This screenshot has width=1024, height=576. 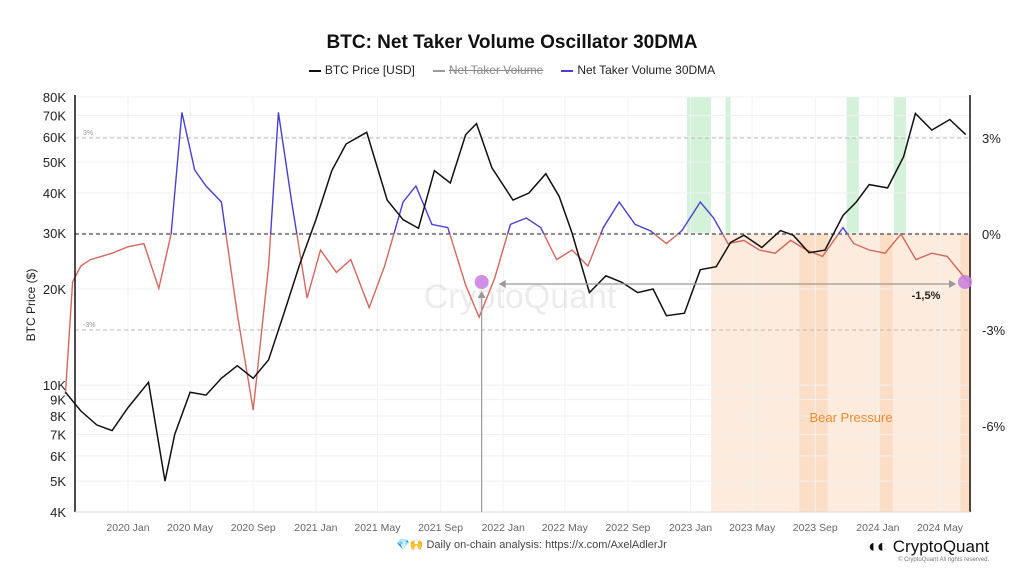 I want to click on legend-label: Net Taker Volume 30DMA, so click(x=646, y=70).